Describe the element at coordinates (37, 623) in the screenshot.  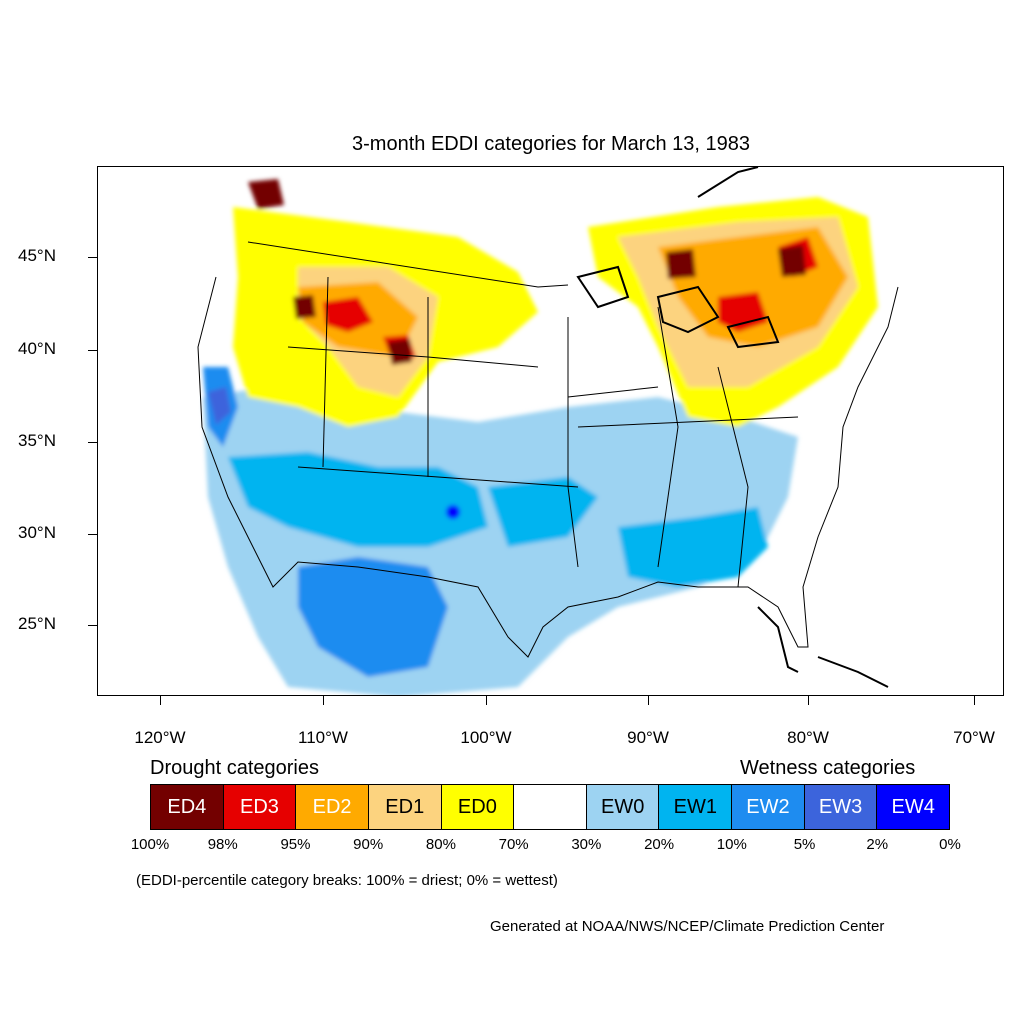
I see `lat-label-25: 25°N` at that location.